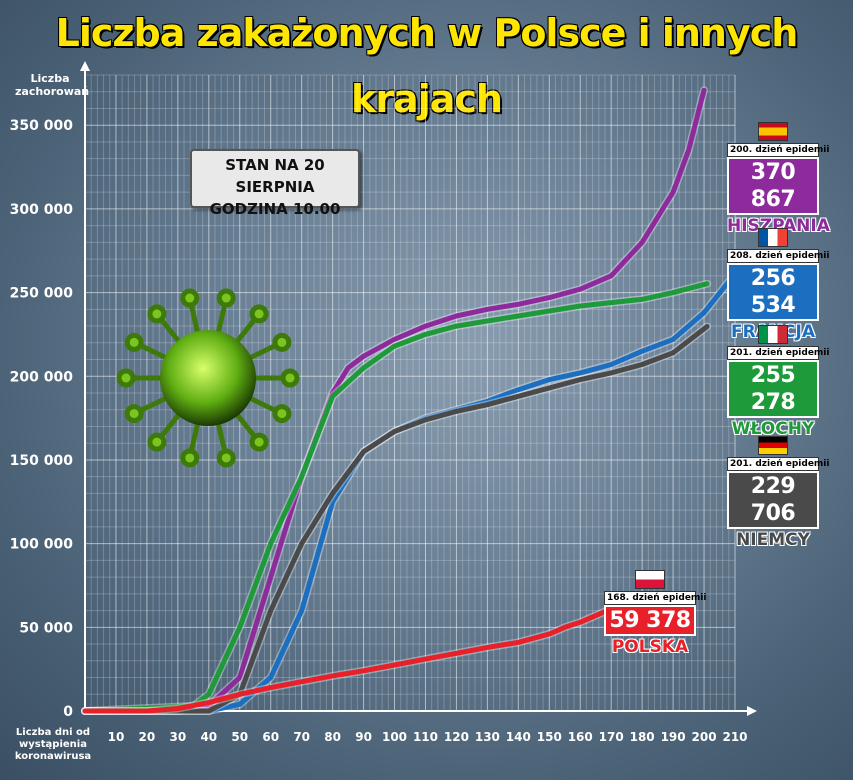 This screenshot has width=853, height=780. What do you see at coordinates (773, 292) in the screenshot?
I see `france-value: 256 534` at bounding box center [773, 292].